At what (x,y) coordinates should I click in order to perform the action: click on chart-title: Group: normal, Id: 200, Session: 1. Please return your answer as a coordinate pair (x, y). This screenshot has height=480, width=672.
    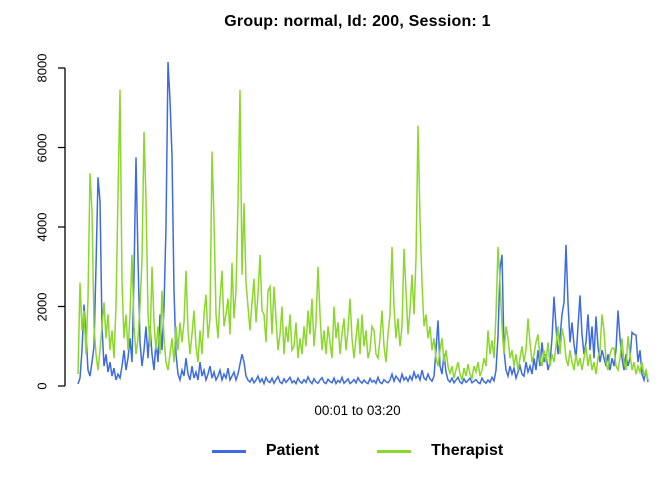
    Looking at the image, I should click on (357, 21).